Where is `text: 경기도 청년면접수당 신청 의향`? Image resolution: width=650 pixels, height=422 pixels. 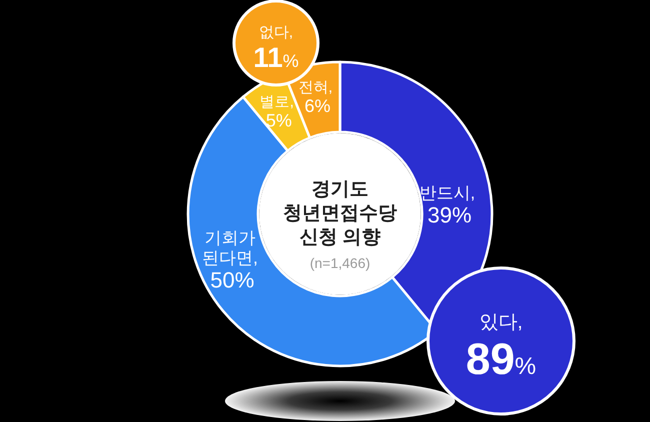
text: 경기도 청년면접수당 신청 의향 is located at coordinates (340, 213).